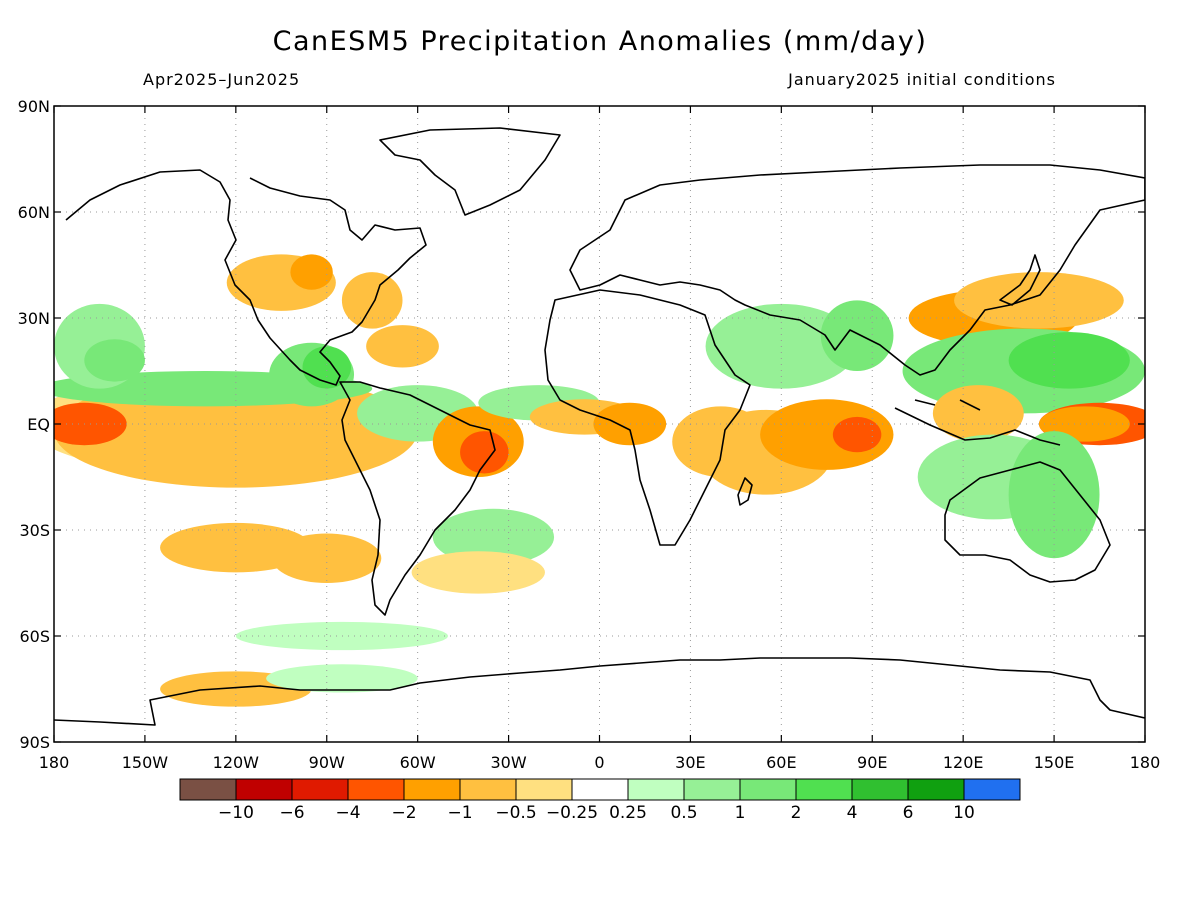  I want to click on coastline-japan, so click(1020, 280).